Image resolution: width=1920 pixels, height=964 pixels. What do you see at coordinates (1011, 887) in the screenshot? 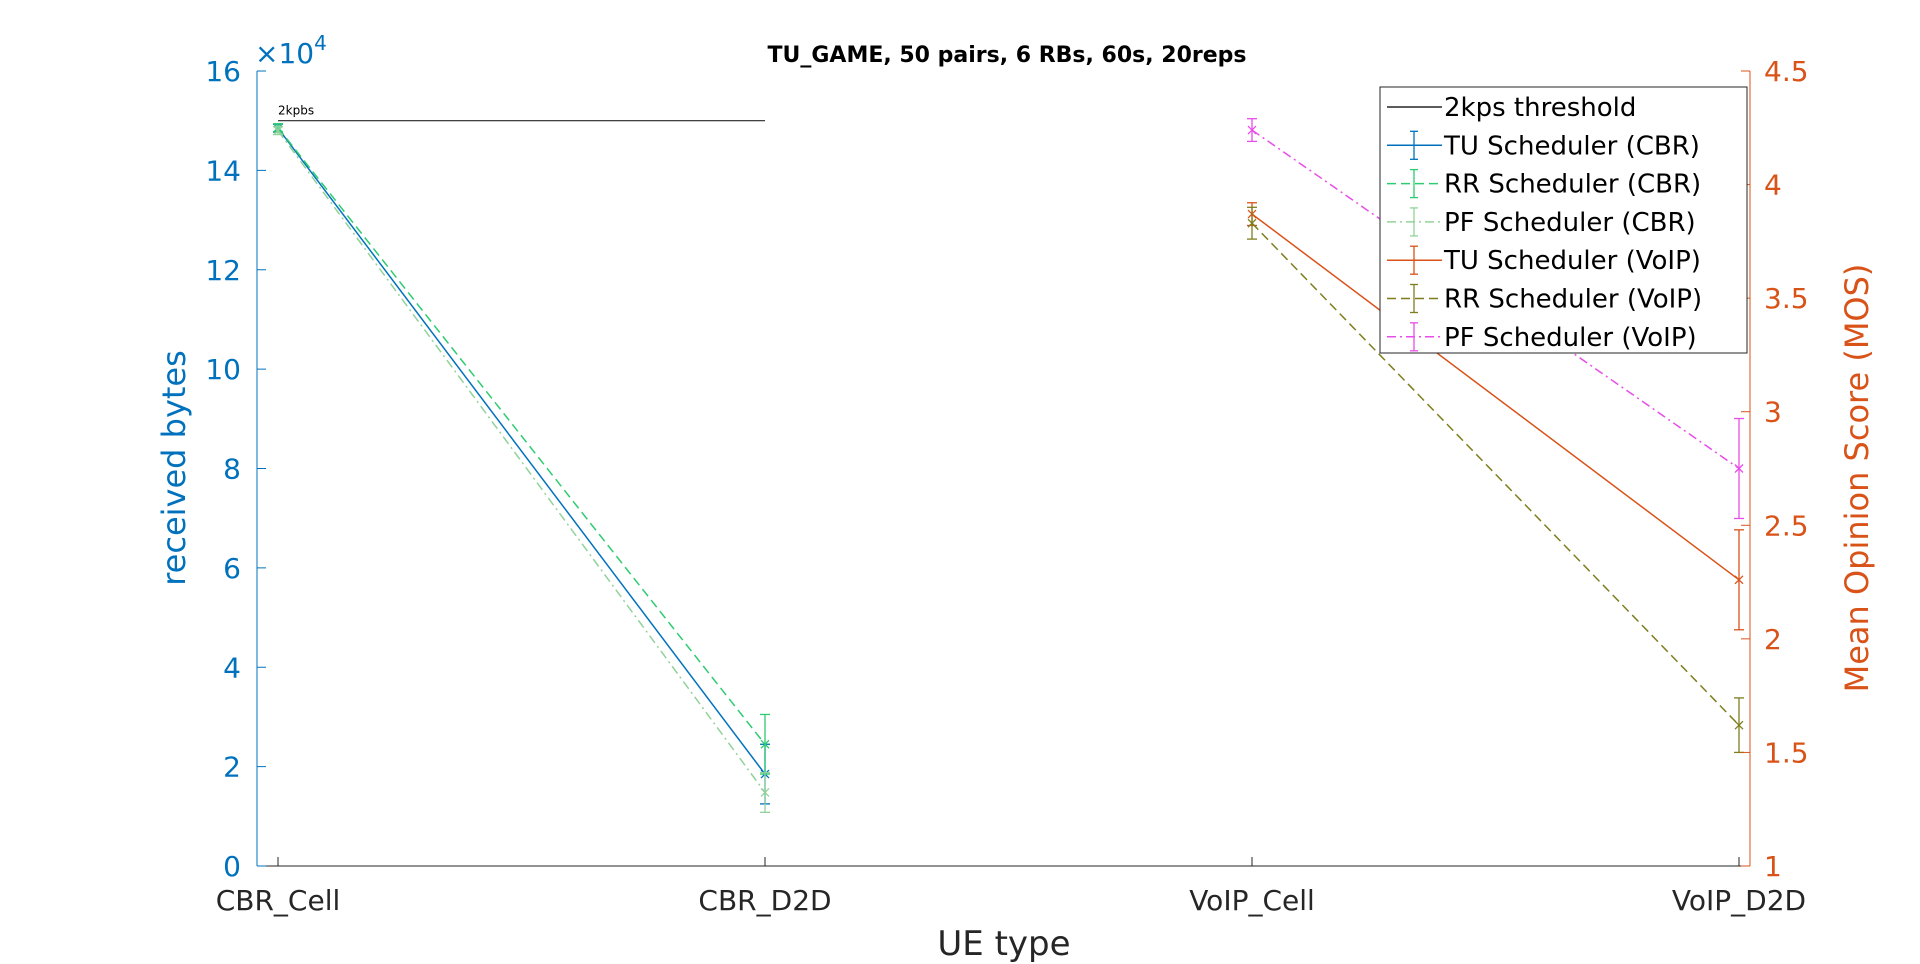
I see `x-axis-ticks: CBR_Cell CBR_D2D VoIP_Cell VoIP_D2D` at bounding box center [1011, 887].